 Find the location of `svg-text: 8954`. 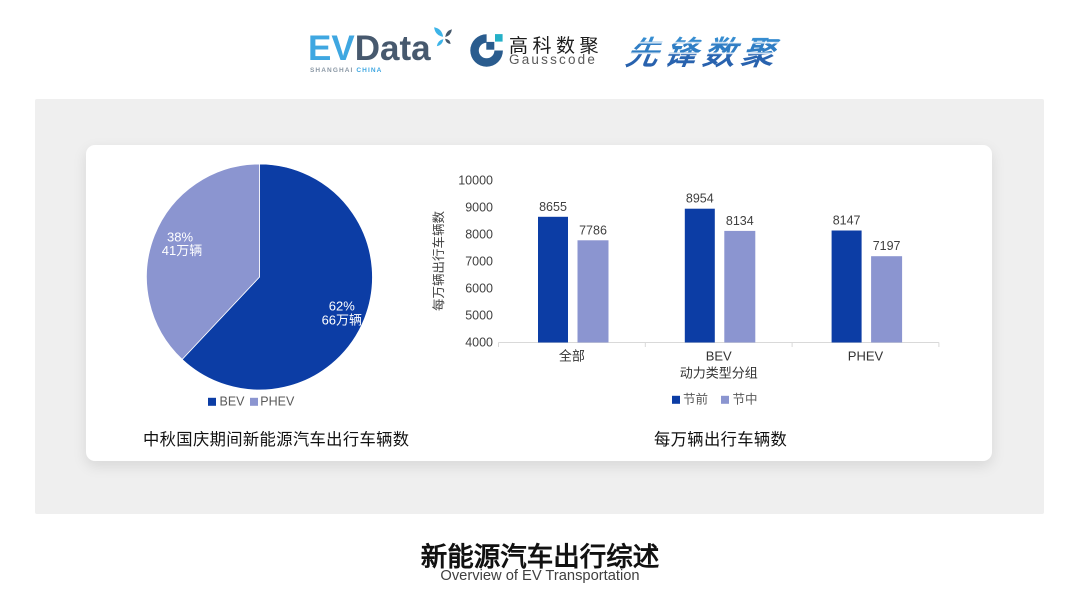

svg-text: 8954 is located at coordinates (700, 199).